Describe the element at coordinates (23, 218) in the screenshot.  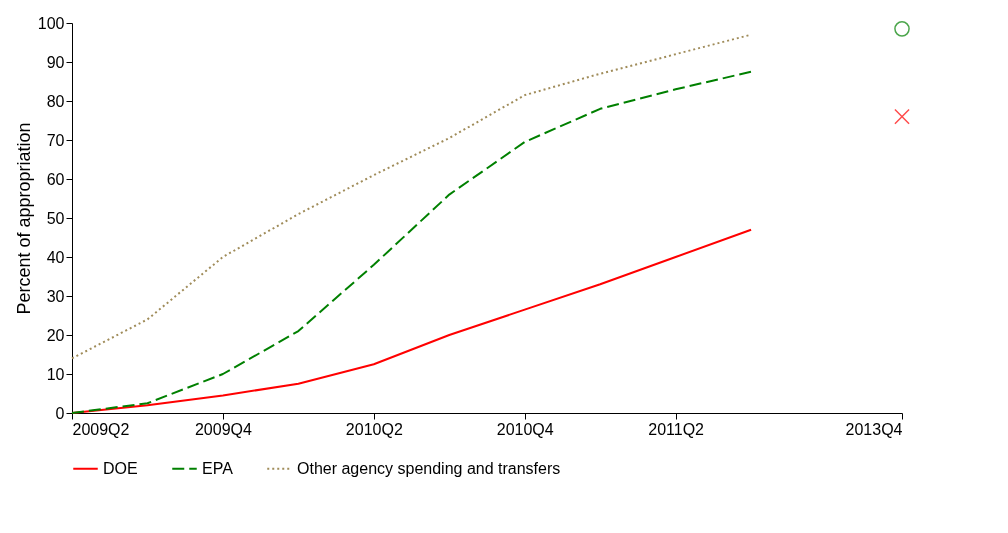
I see `y-axis-title: Percent of appropriation` at that location.